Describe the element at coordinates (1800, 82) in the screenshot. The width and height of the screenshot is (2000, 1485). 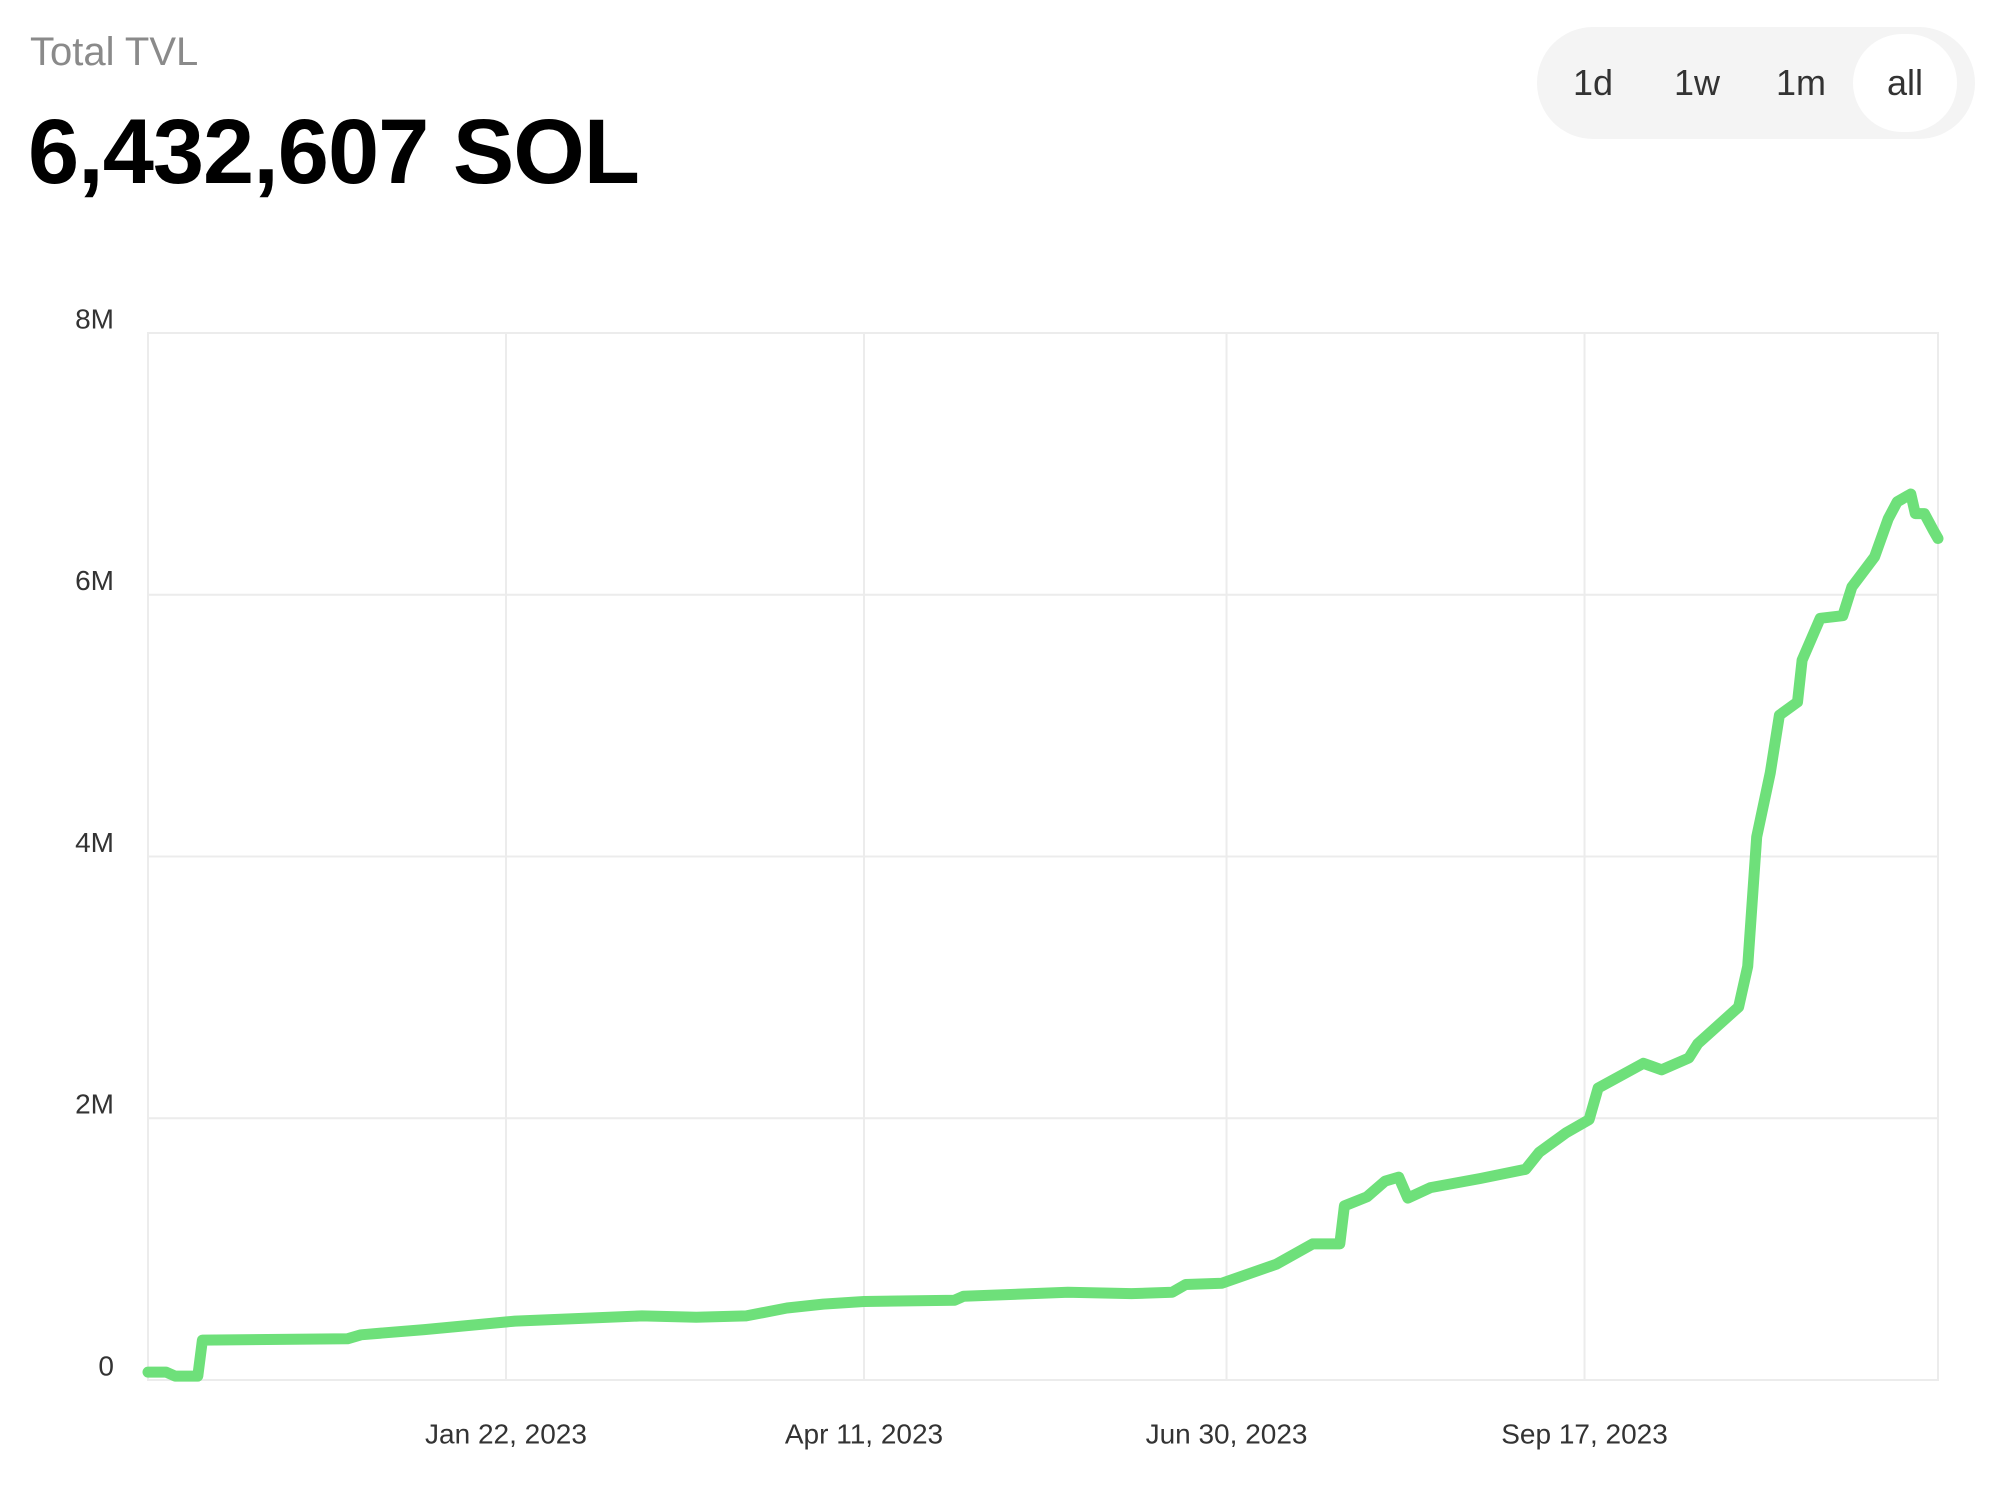
I see `range-button: 1m` at that location.